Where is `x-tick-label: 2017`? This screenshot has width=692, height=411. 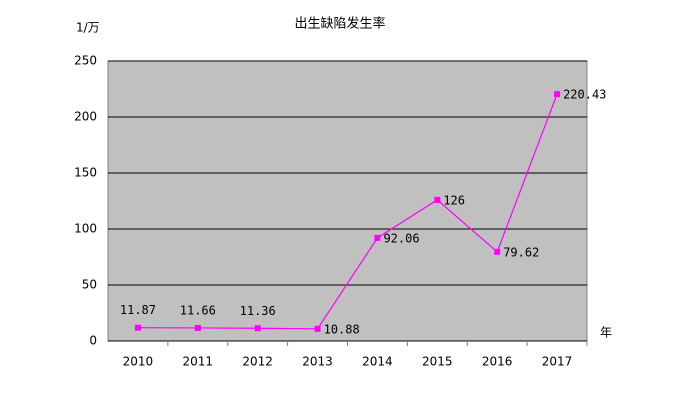
x-tick-label: 2017 is located at coordinates (557, 362).